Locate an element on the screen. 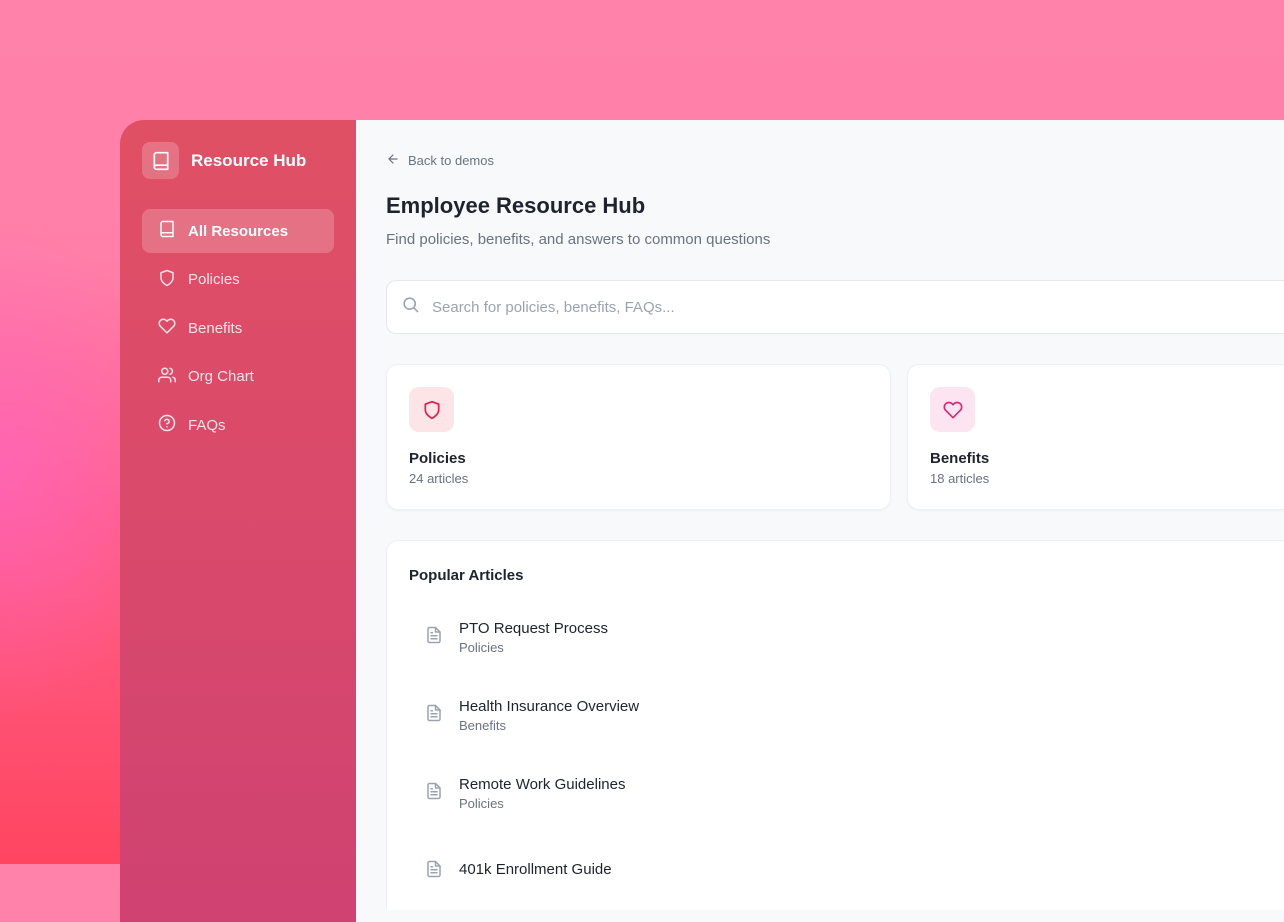 The width and height of the screenshot is (1284, 922). brand: Resource Hub is located at coordinates (238, 160).